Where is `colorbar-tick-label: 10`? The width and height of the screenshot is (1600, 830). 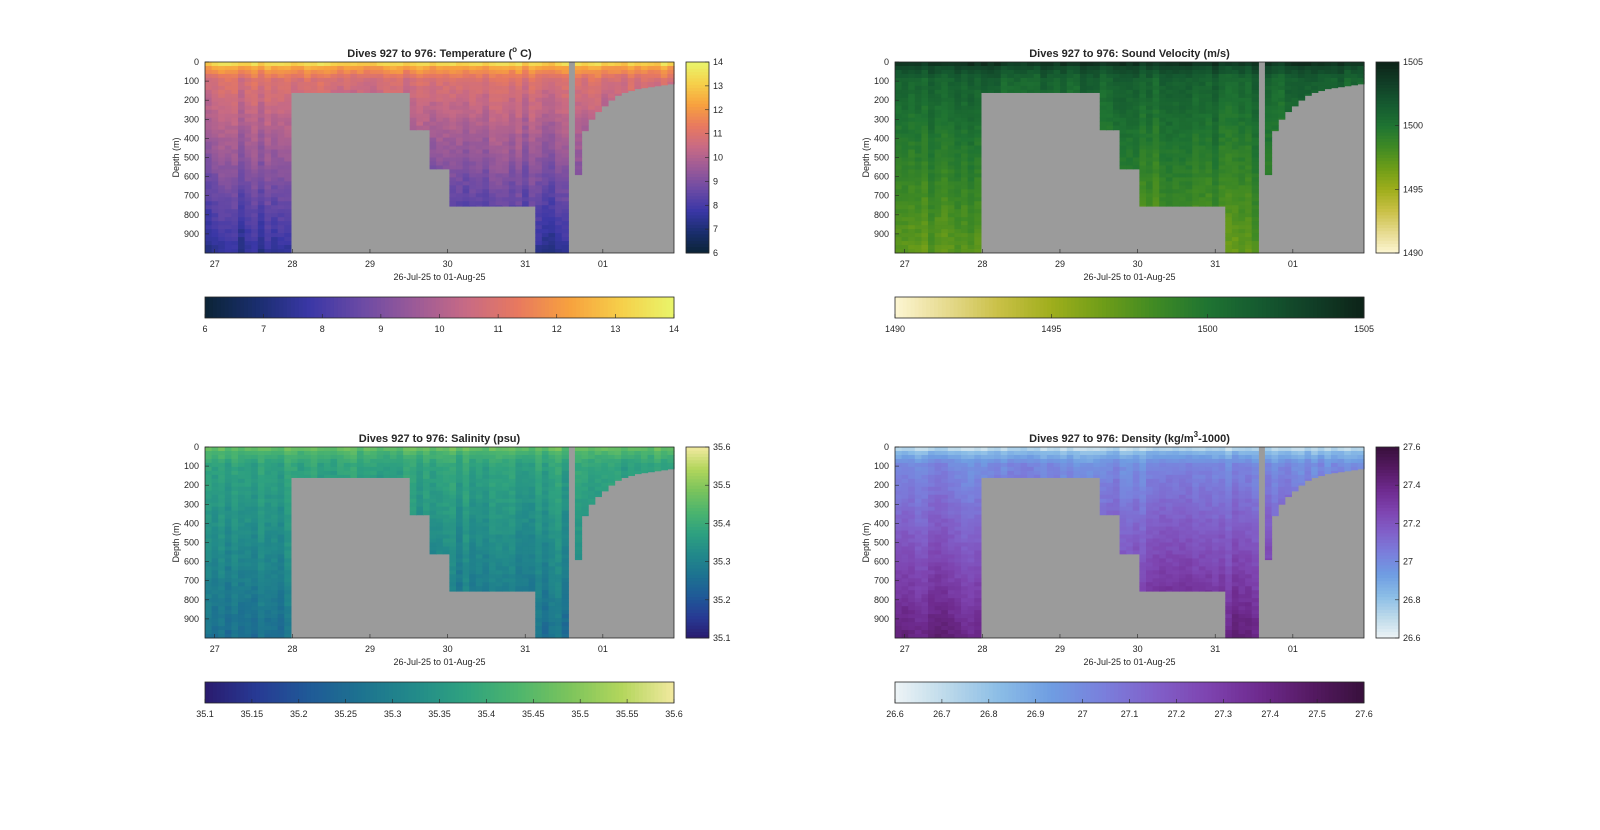 colorbar-tick-label: 10 is located at coordinates (439, 329).